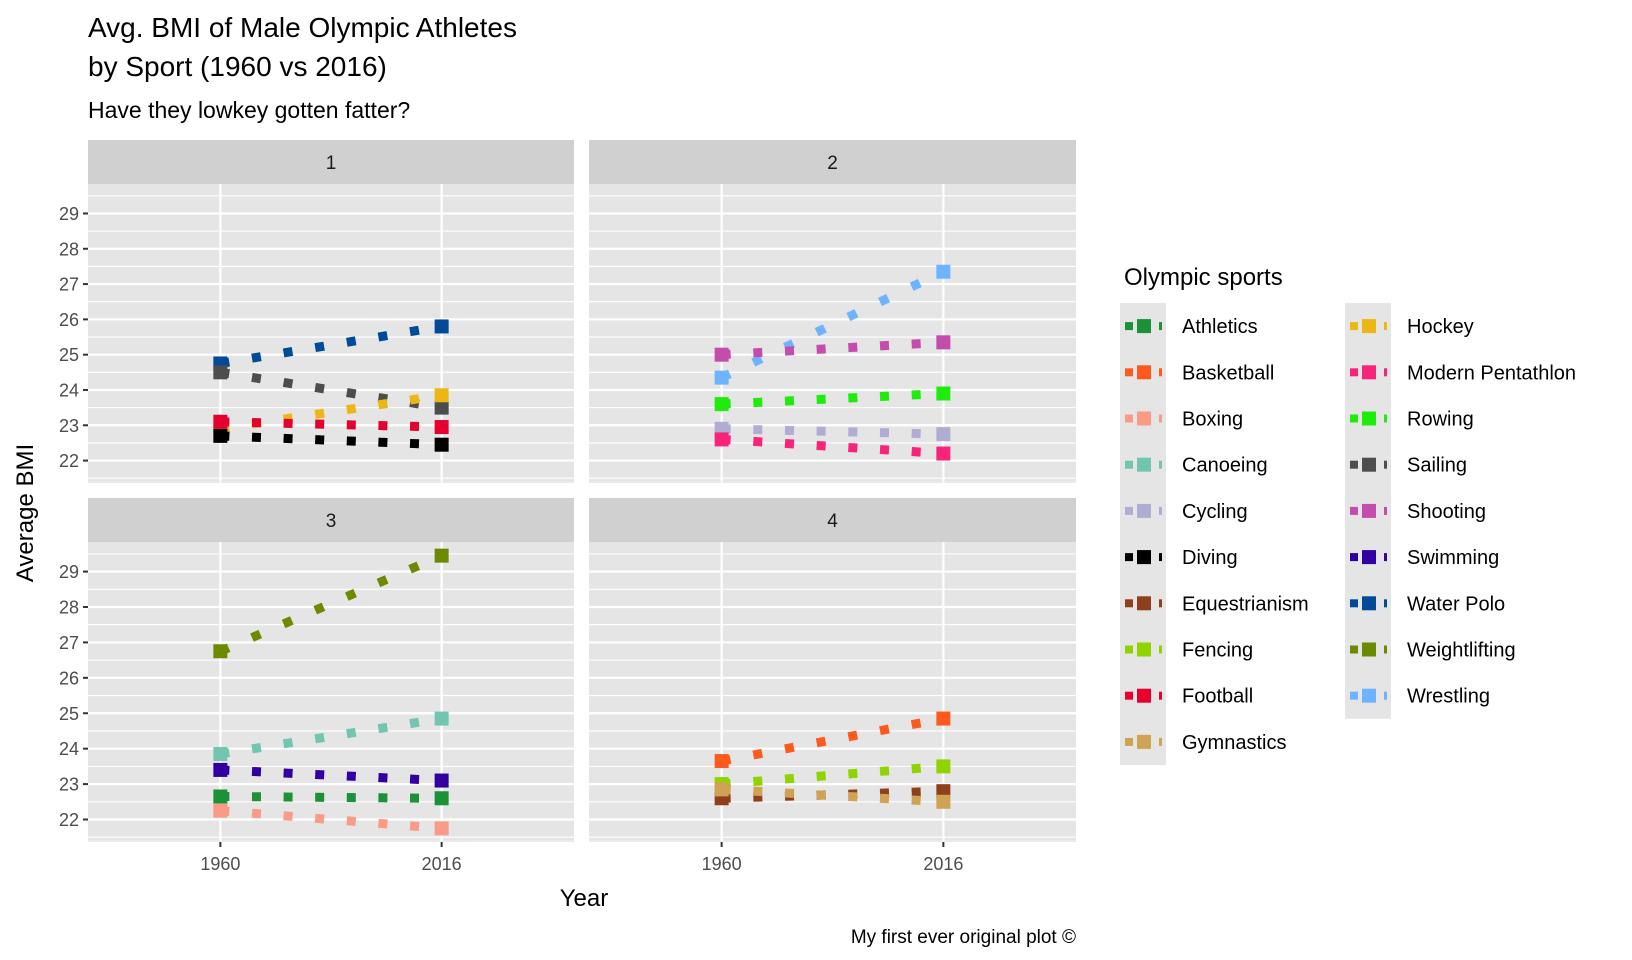 This screenshot has width=1632, height=960. I want to click on legend-item: Diving, so click(1181, 558).